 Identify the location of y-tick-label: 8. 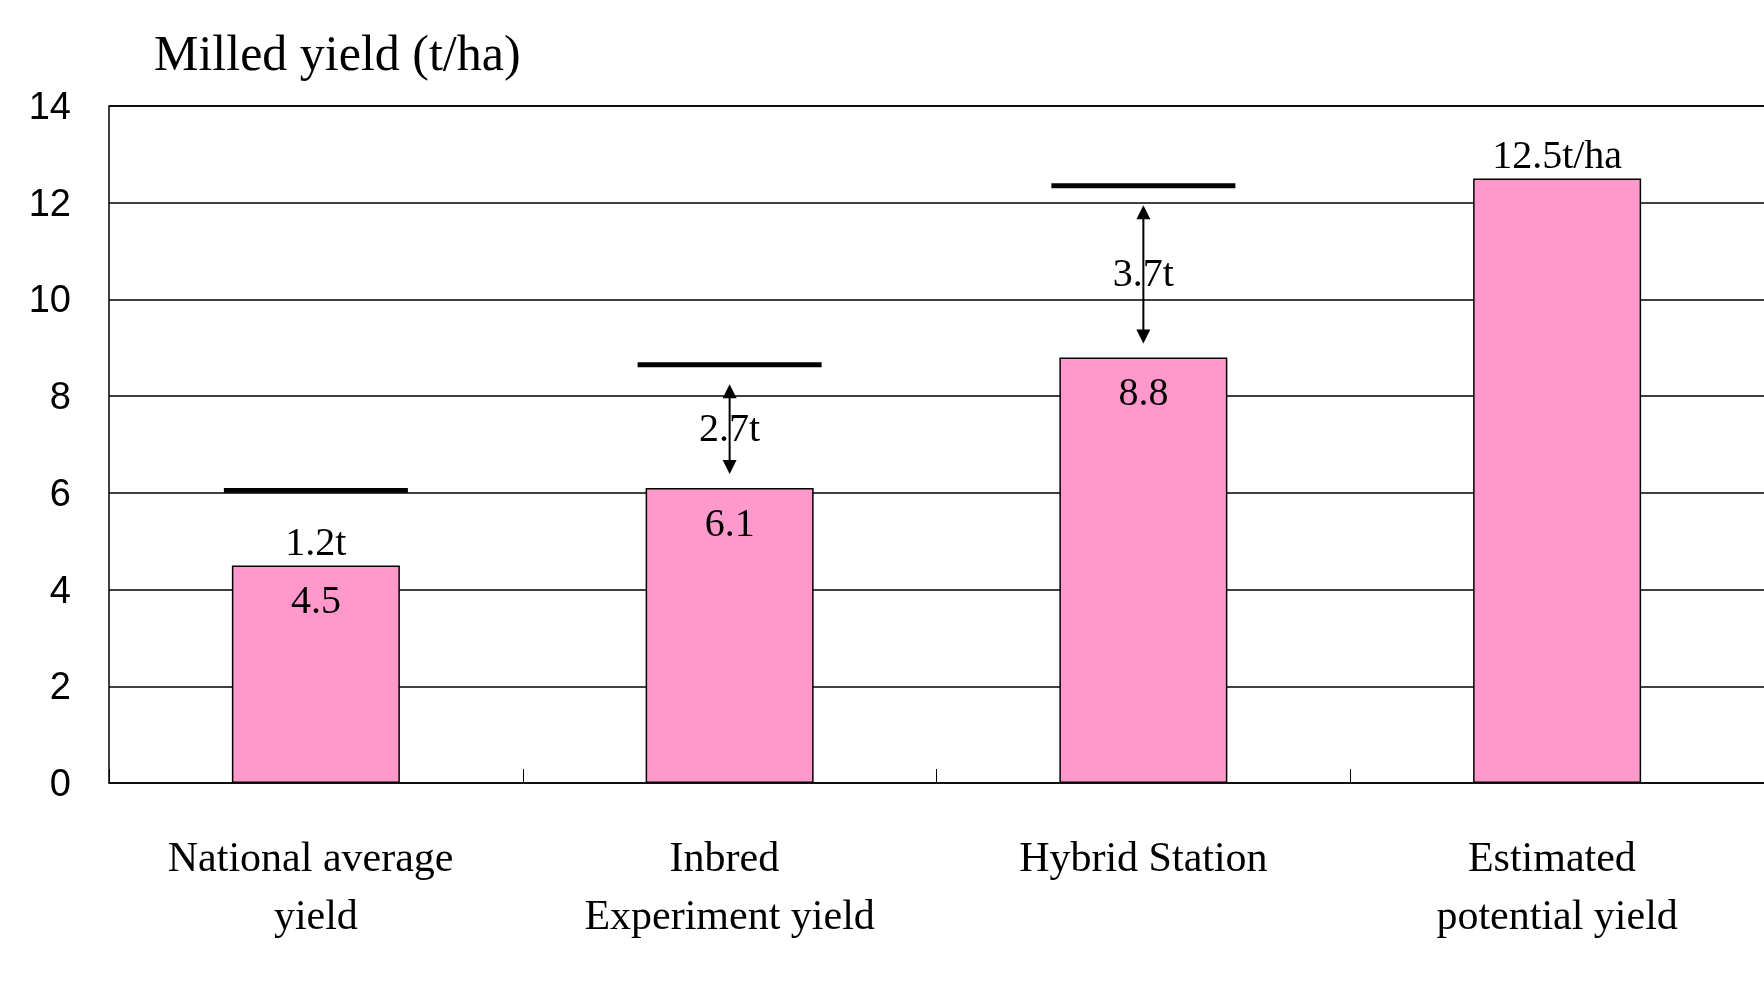
(60, 396).